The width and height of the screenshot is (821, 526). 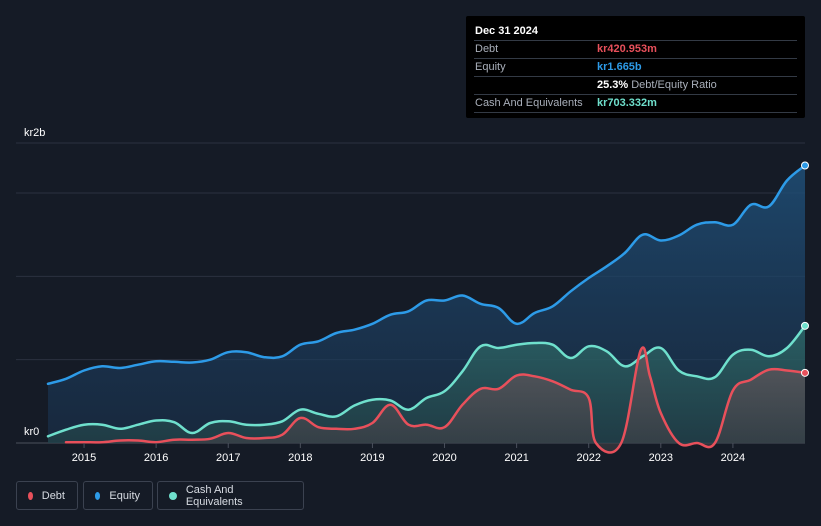 I want to click on legend-item-debt: Debt, so click(x=47, y=495).